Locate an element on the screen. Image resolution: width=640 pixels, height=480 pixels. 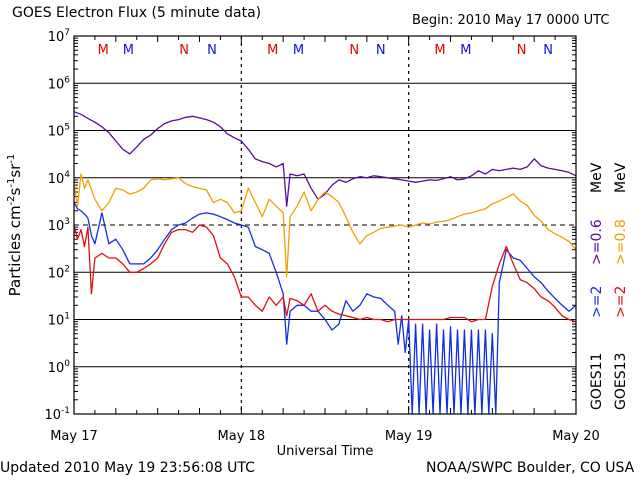
x-tick-label: May 19 is located at coordinates (409, 436).